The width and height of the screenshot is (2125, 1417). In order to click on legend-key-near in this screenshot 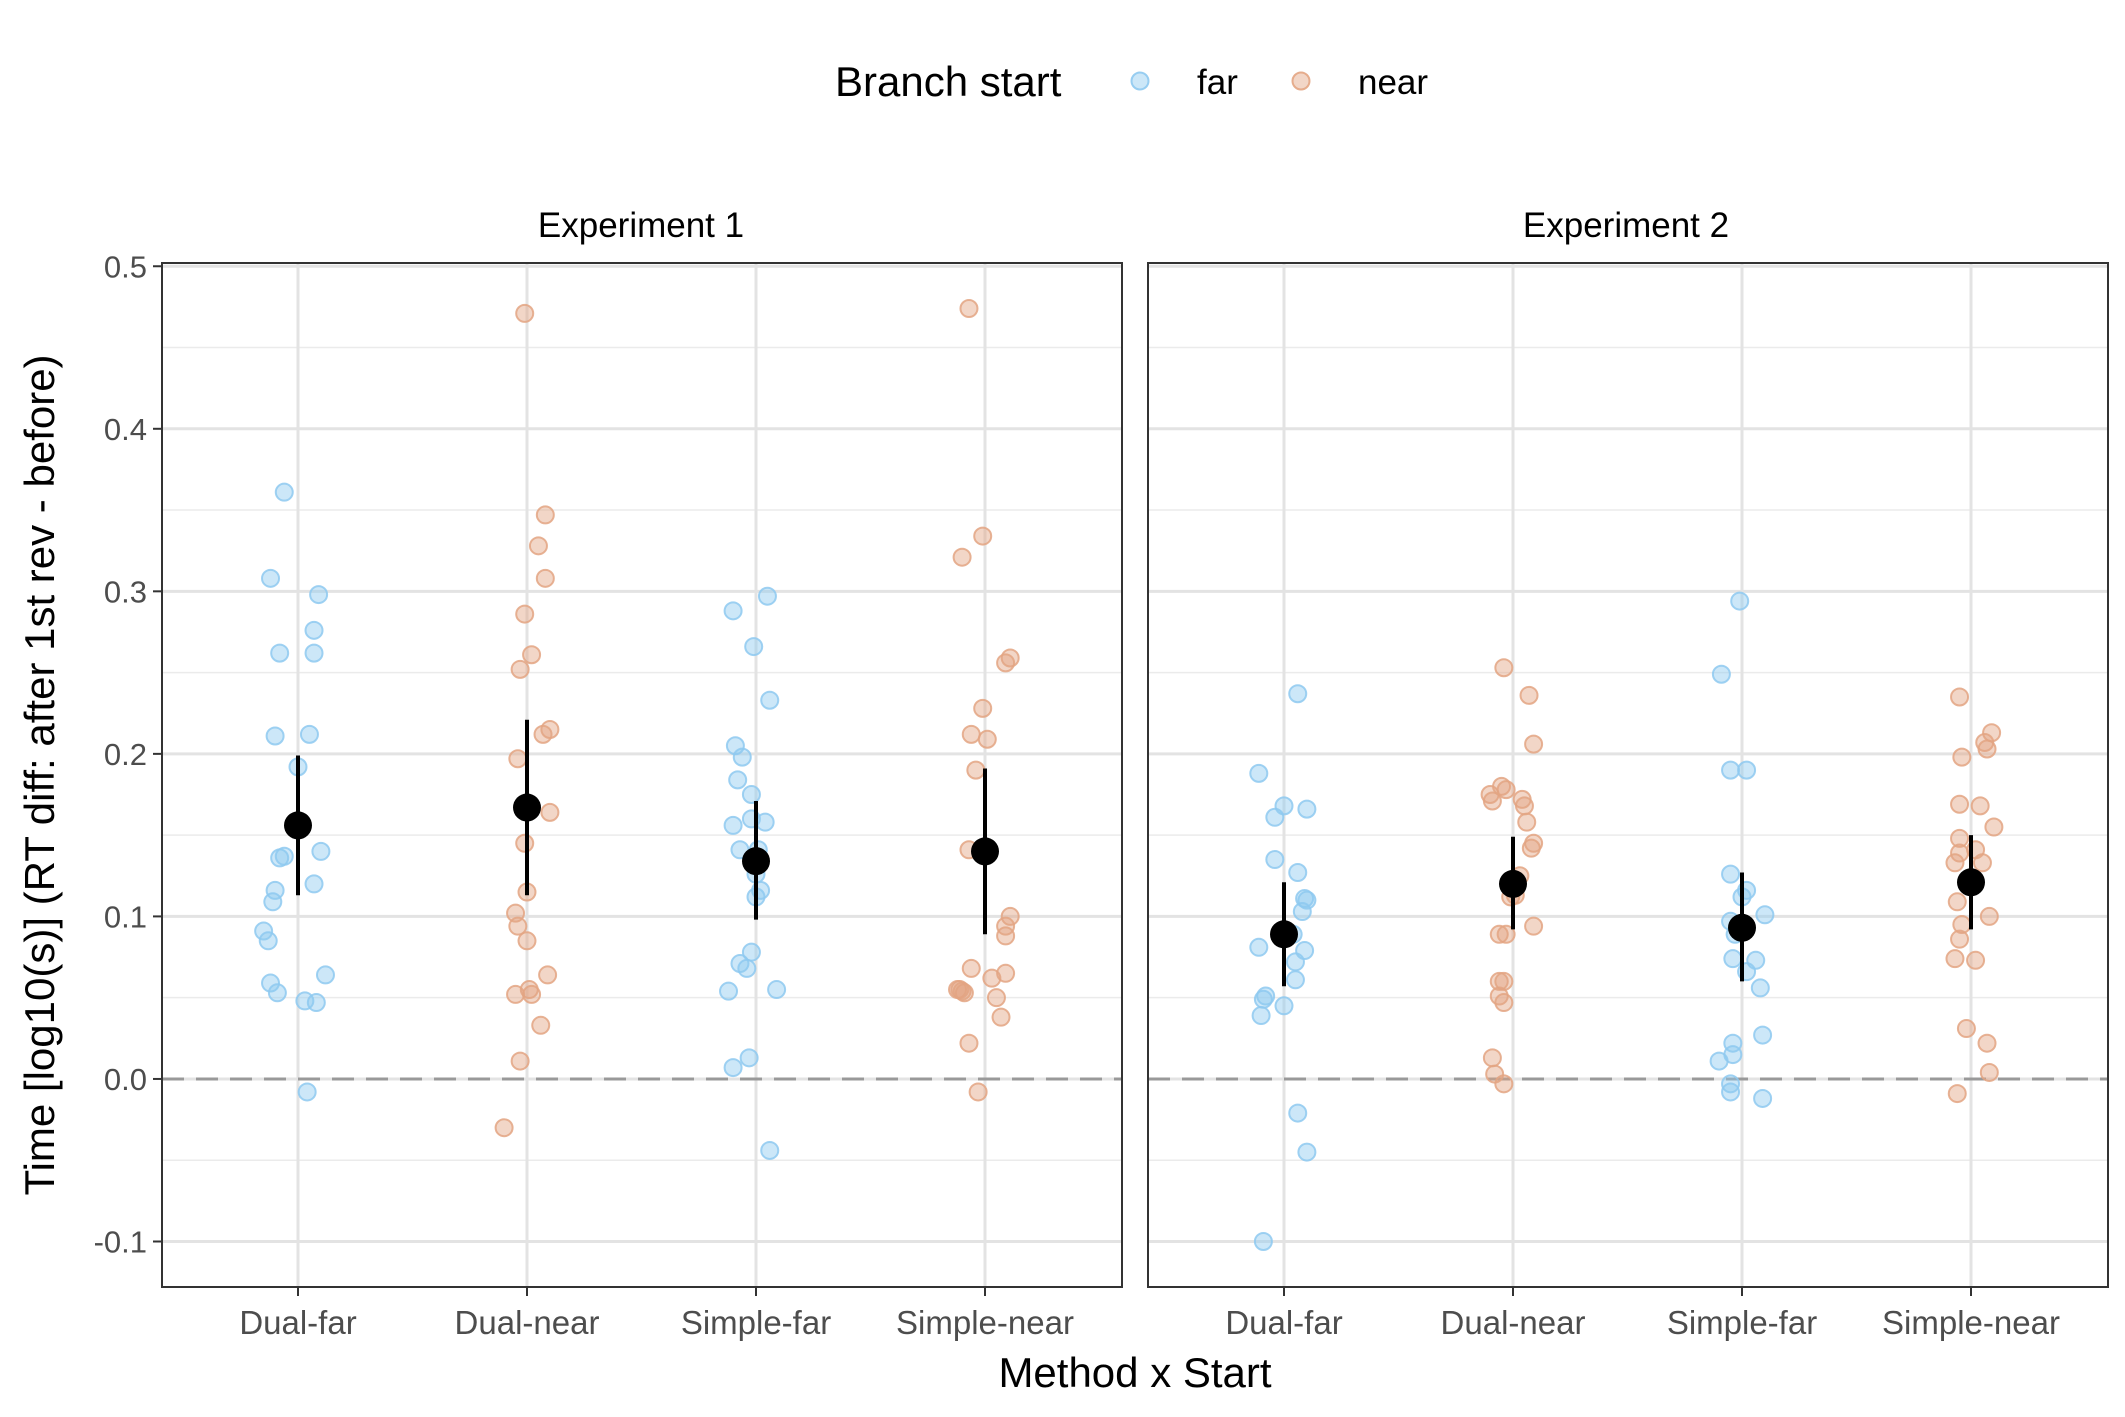, I will do `click(1301, 81)`.